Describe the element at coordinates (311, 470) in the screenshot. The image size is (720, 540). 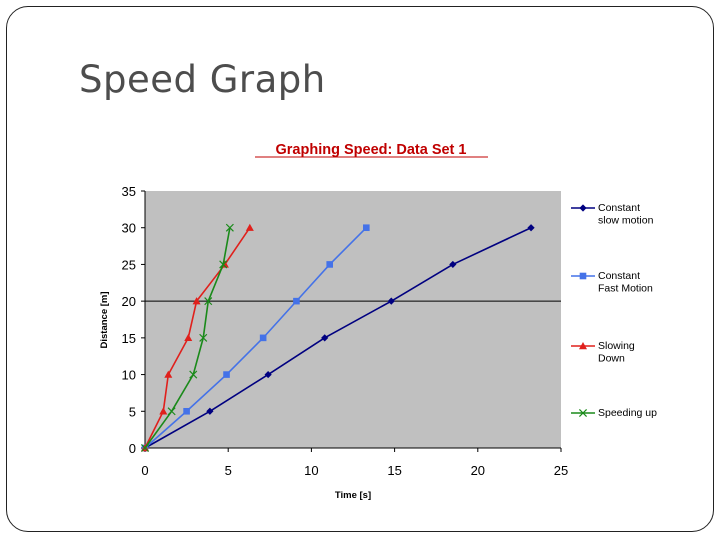
I see `x-tick-label: 10` at that location.